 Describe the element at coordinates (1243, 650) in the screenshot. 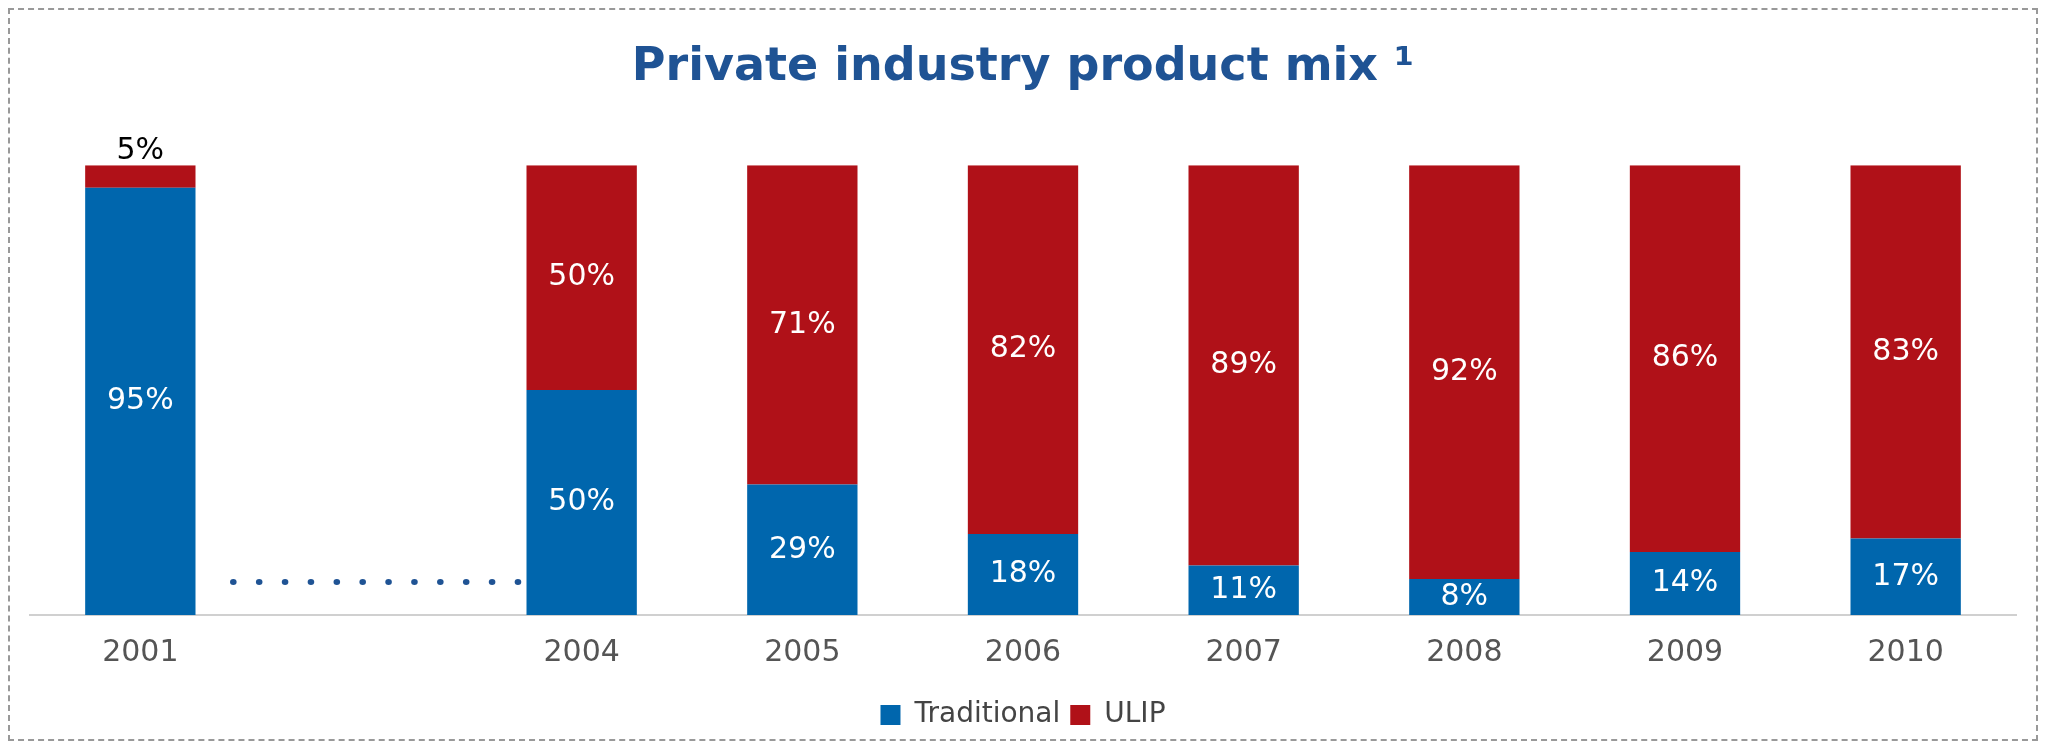

I see `x-tick-label: 2007` at that location.